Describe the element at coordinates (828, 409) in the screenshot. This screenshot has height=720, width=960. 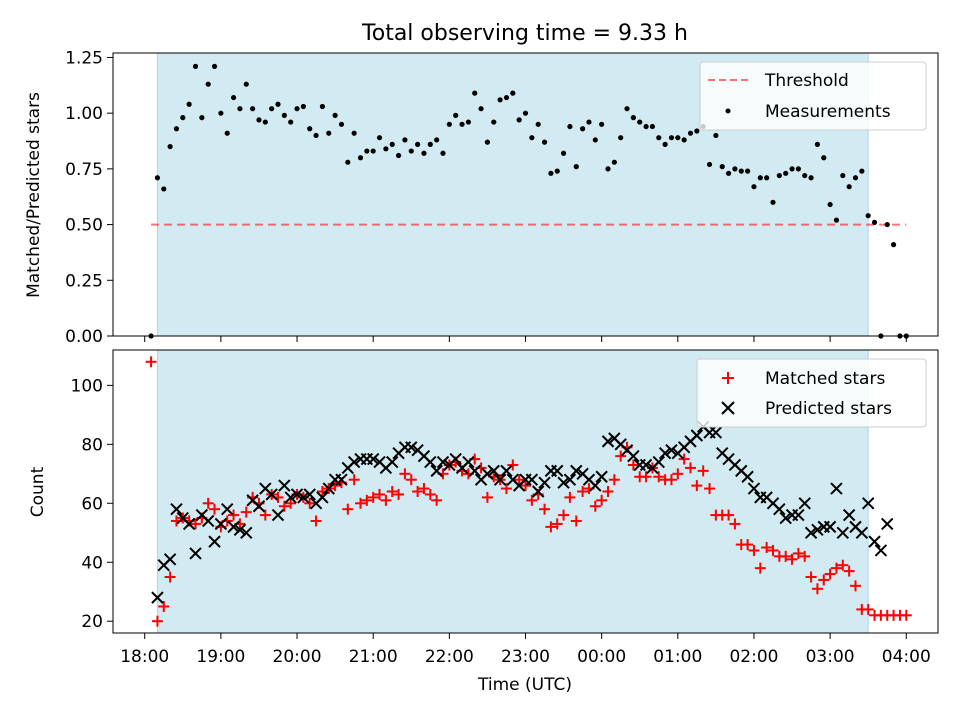
I see `predicted-legend-label: Predicted stars` at that location.